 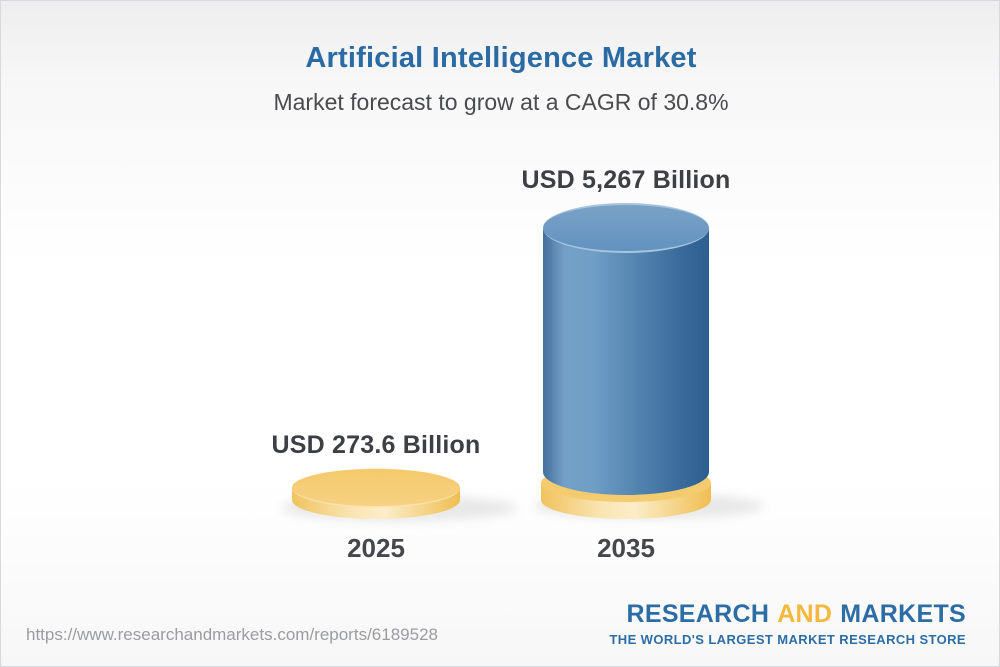 I want to click on bar-2035-body, so click(x=626, y=361).